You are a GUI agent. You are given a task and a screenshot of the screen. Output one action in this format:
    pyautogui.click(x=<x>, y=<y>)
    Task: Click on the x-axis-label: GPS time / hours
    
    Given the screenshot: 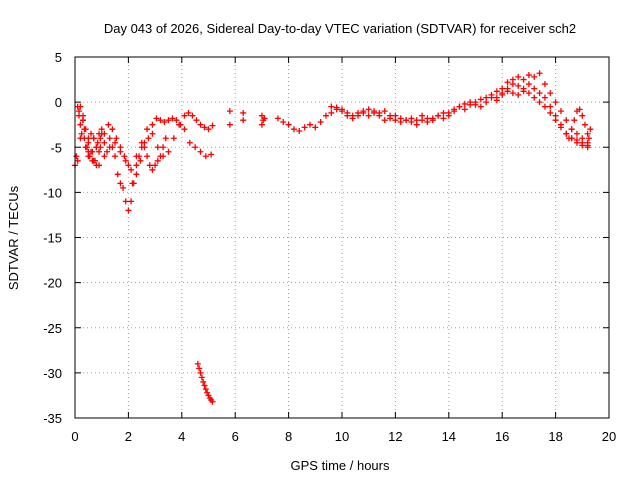 What is the action you would take?
    pyautogui.click(x=340, y=465)
    